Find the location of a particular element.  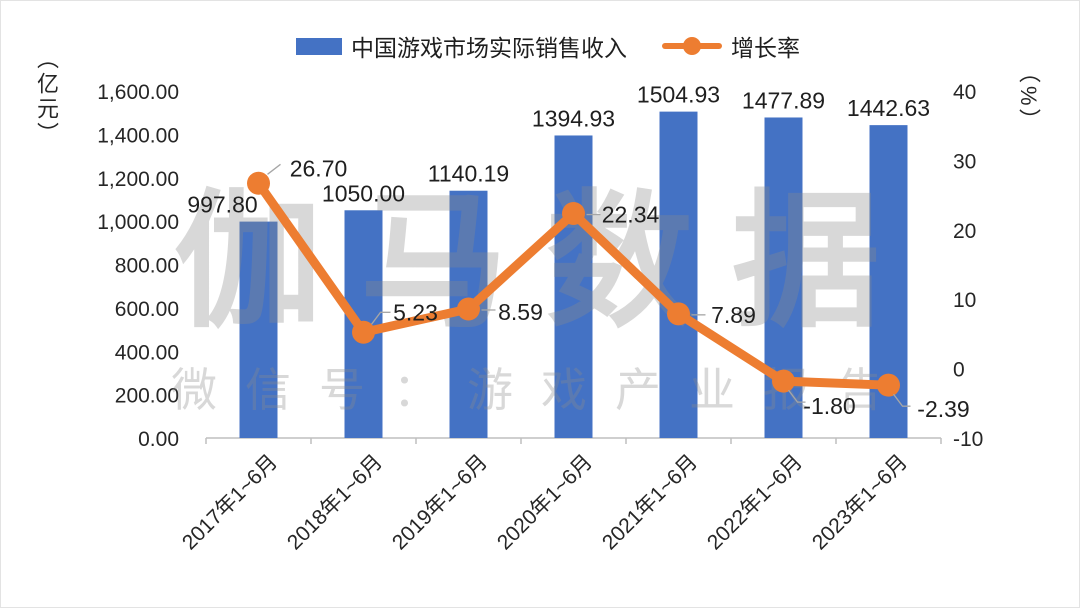

y-axis-right-tick-label: -10 is located at coordinates (968, 439).